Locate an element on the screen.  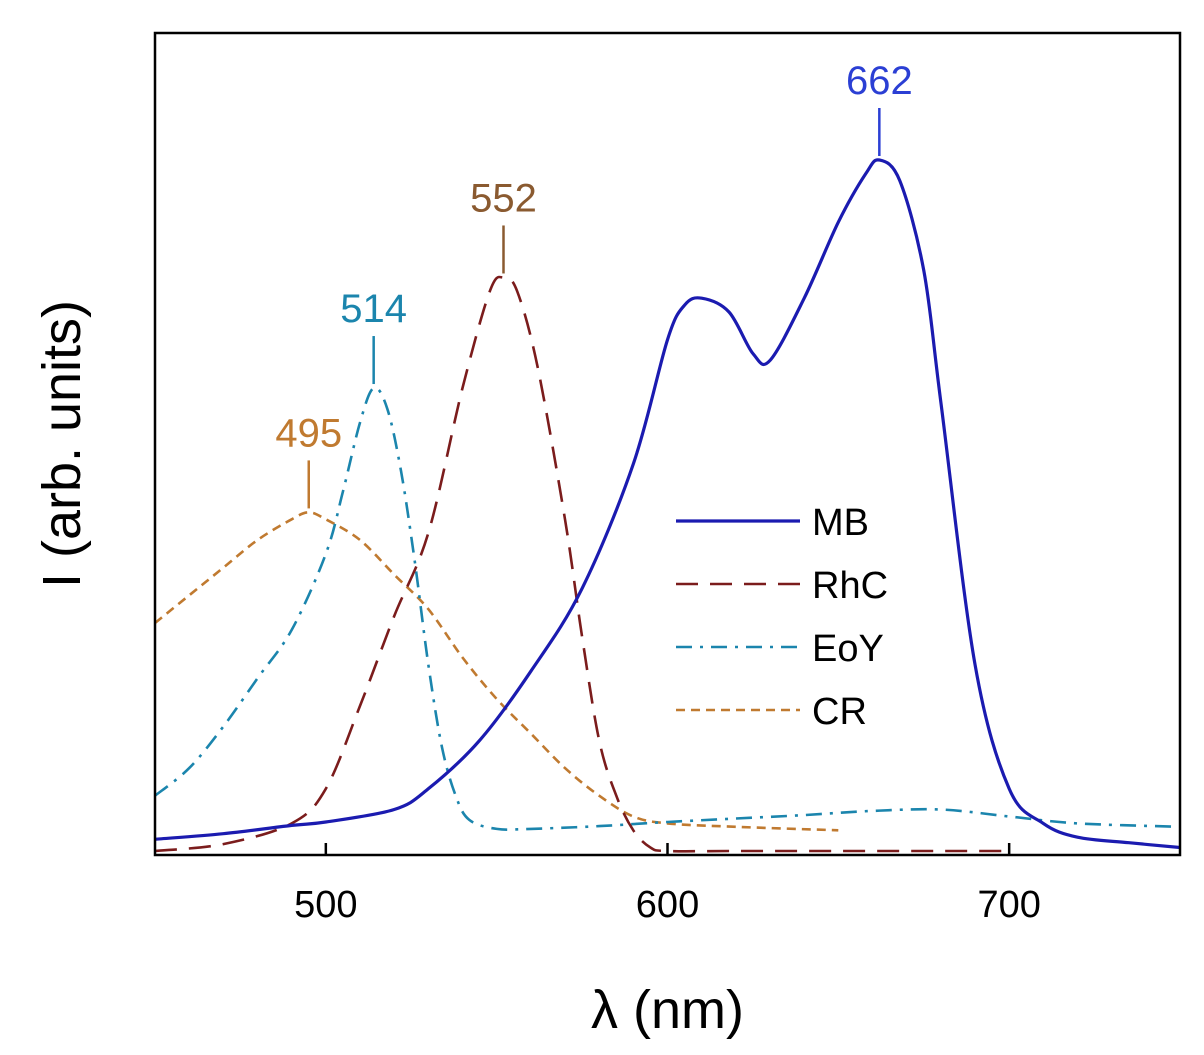
x-tick-label: 500 is located at coordinates (325, 905).